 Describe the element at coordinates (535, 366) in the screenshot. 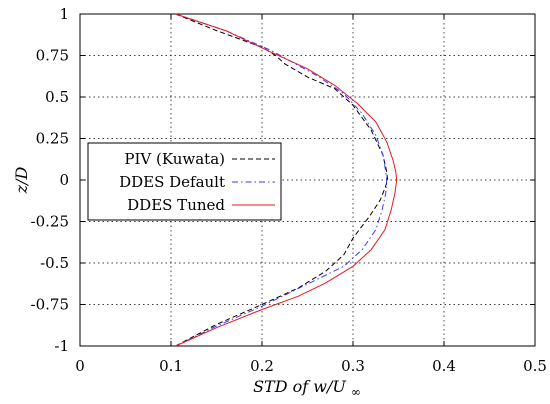

I see `x-tick-label: 0.5` at that location.